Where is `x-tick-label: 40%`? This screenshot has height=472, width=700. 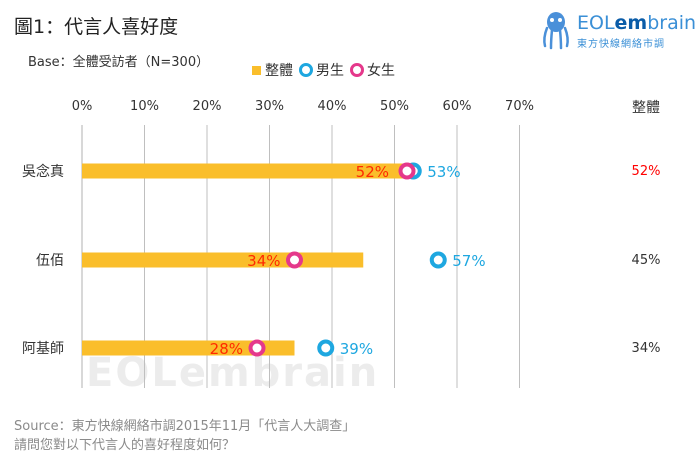
x-tick-label: 40% is located at coordinates (332, 106).